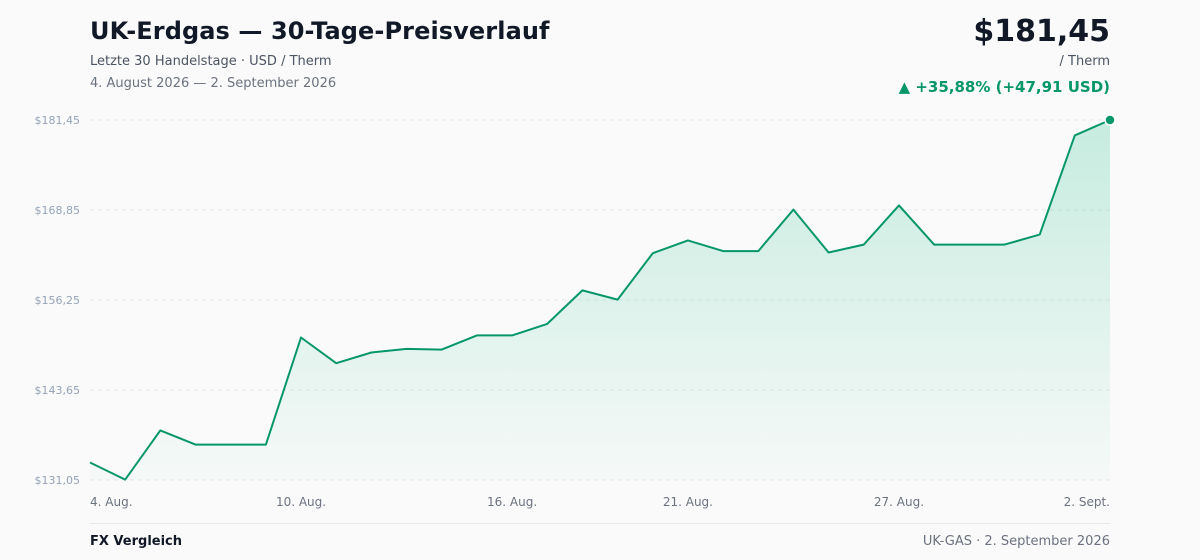 Image resolution: width=1200 pixels, height=560 pixels. I want to click on footer-divider, so click(600, 523).